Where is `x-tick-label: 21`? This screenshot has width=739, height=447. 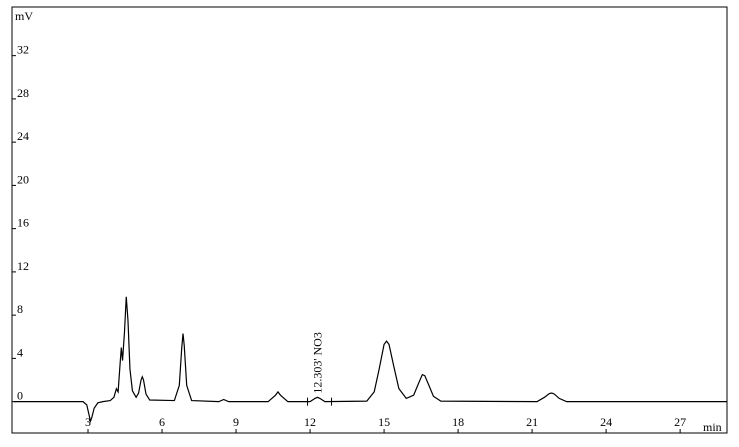 x-tick-label: 21 is located at coordinates (532, 422).